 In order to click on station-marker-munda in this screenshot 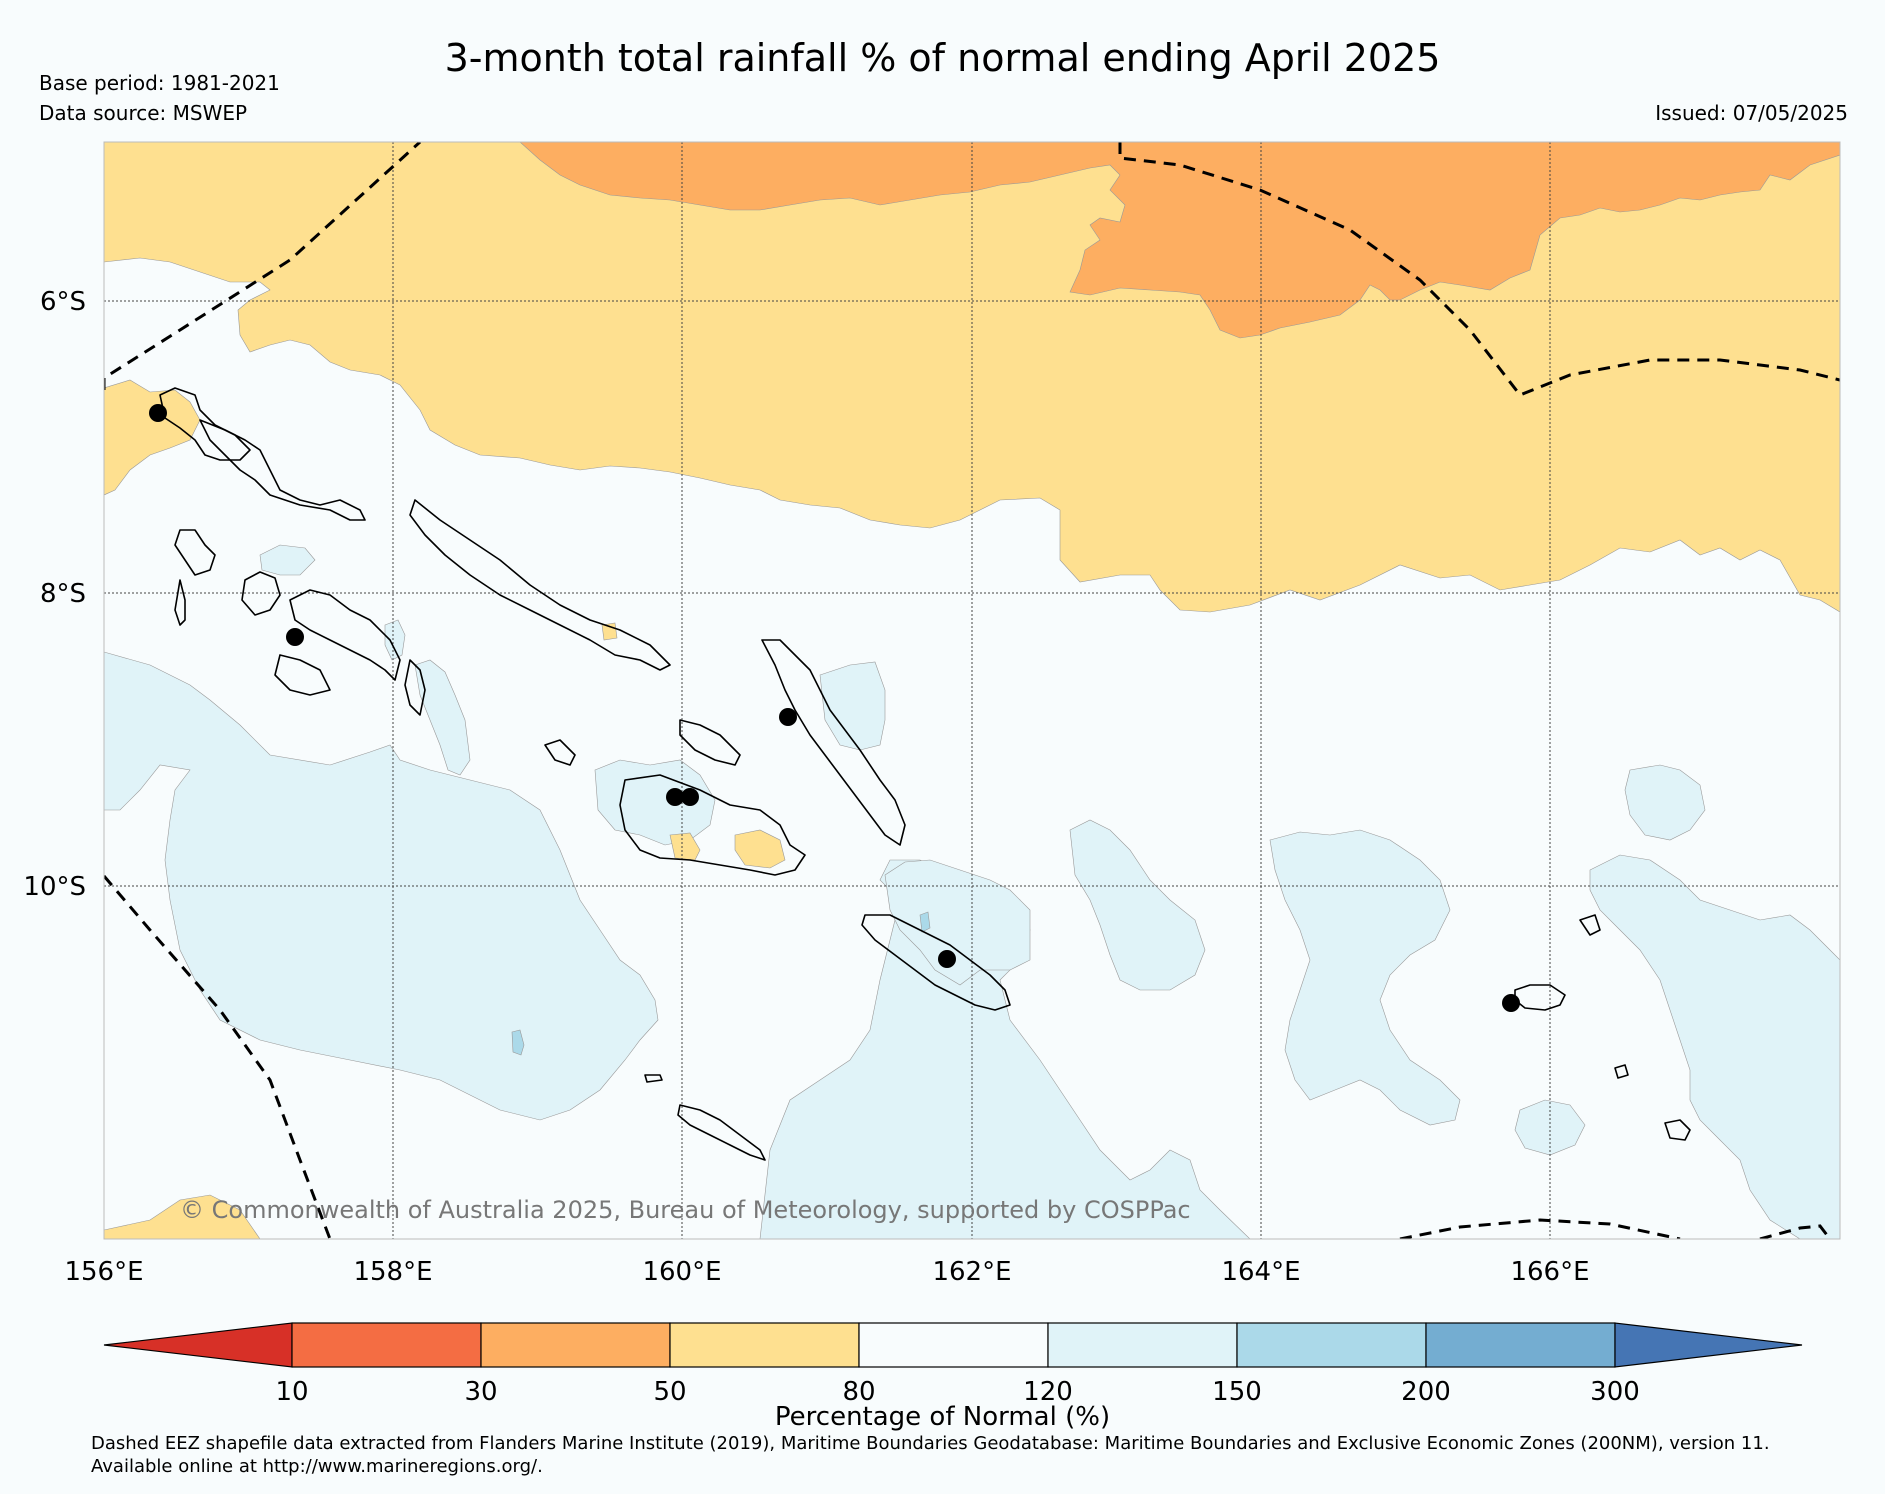, I will do `click(295, 637)`.